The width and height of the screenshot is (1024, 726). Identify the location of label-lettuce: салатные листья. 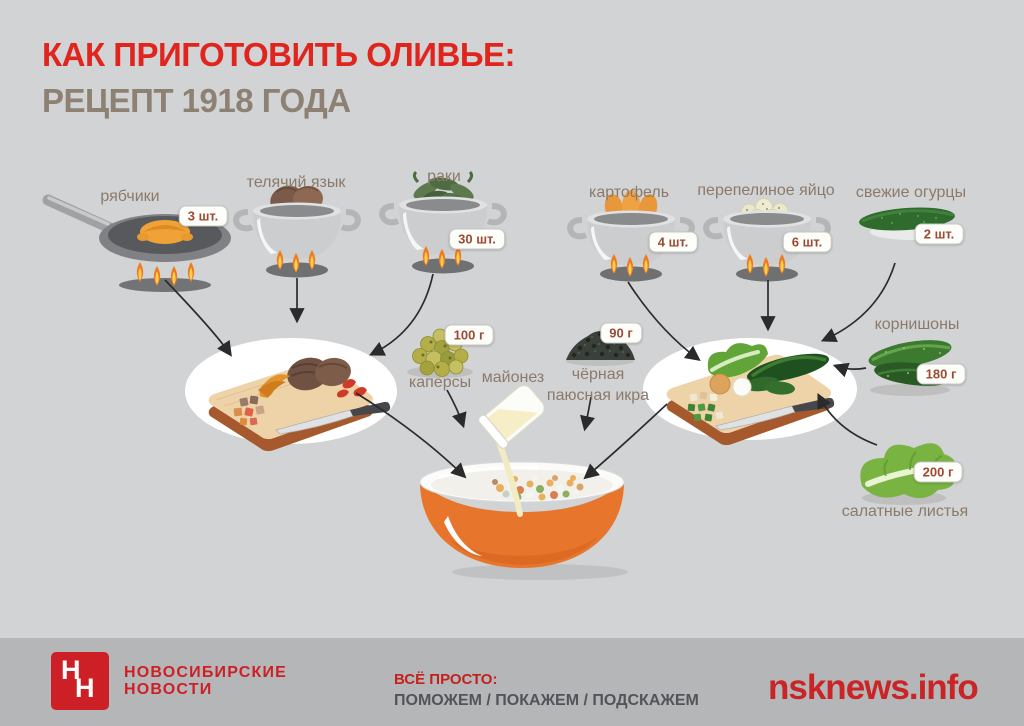
(905, 511).